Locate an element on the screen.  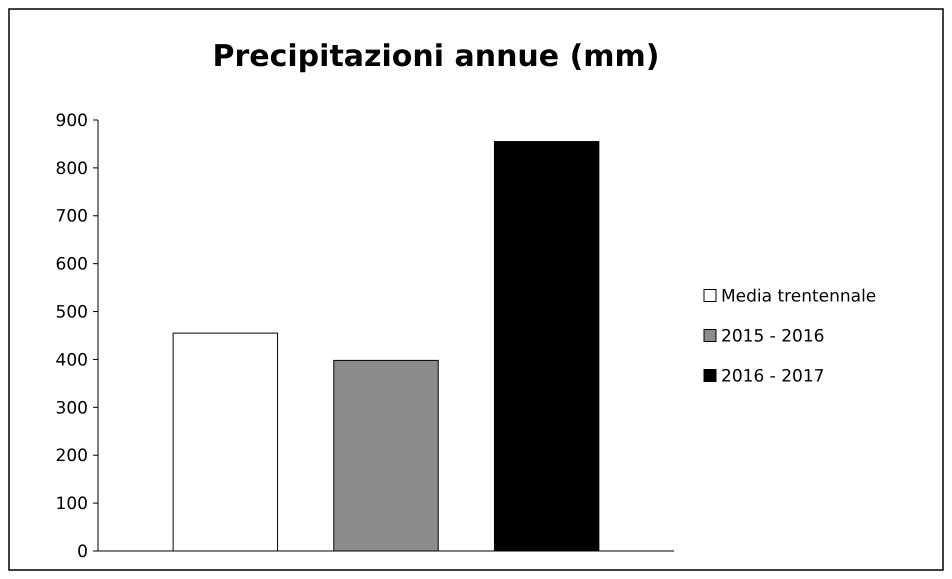
y-tick-label: 800 is located at coordinates (72, 168).